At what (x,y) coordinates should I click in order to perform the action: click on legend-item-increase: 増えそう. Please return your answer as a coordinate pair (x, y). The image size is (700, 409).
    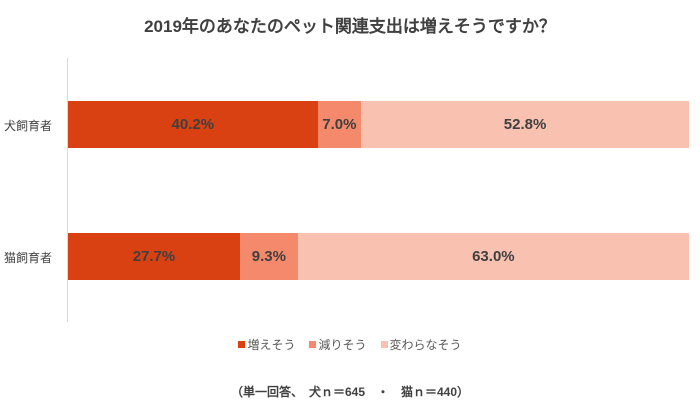
    Looking at the image, I should click on (266, 344).